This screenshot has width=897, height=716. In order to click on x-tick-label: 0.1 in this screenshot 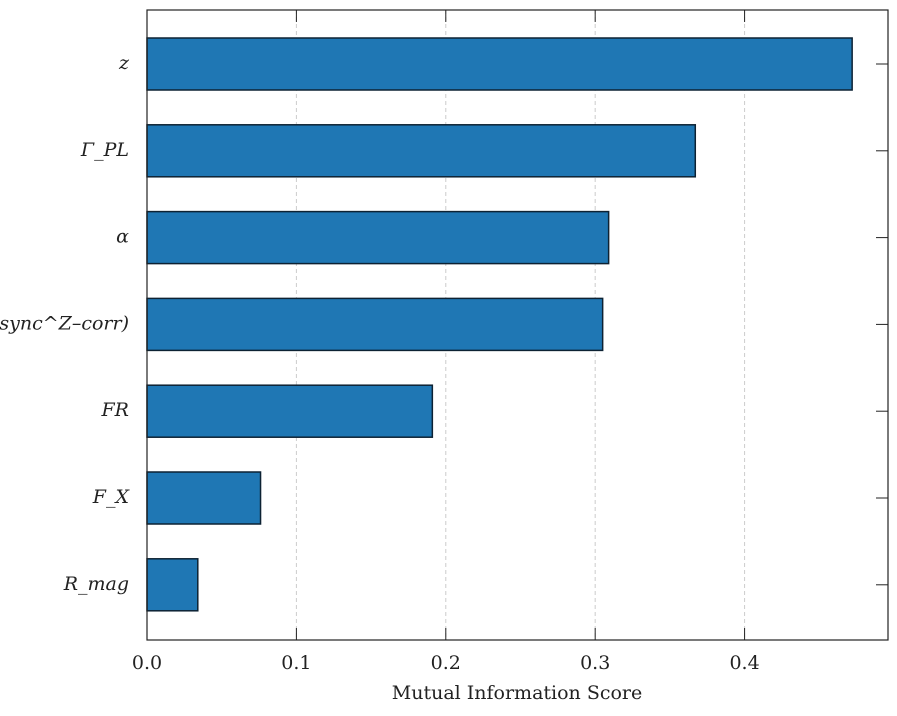, I will do `click(296, 663)`.